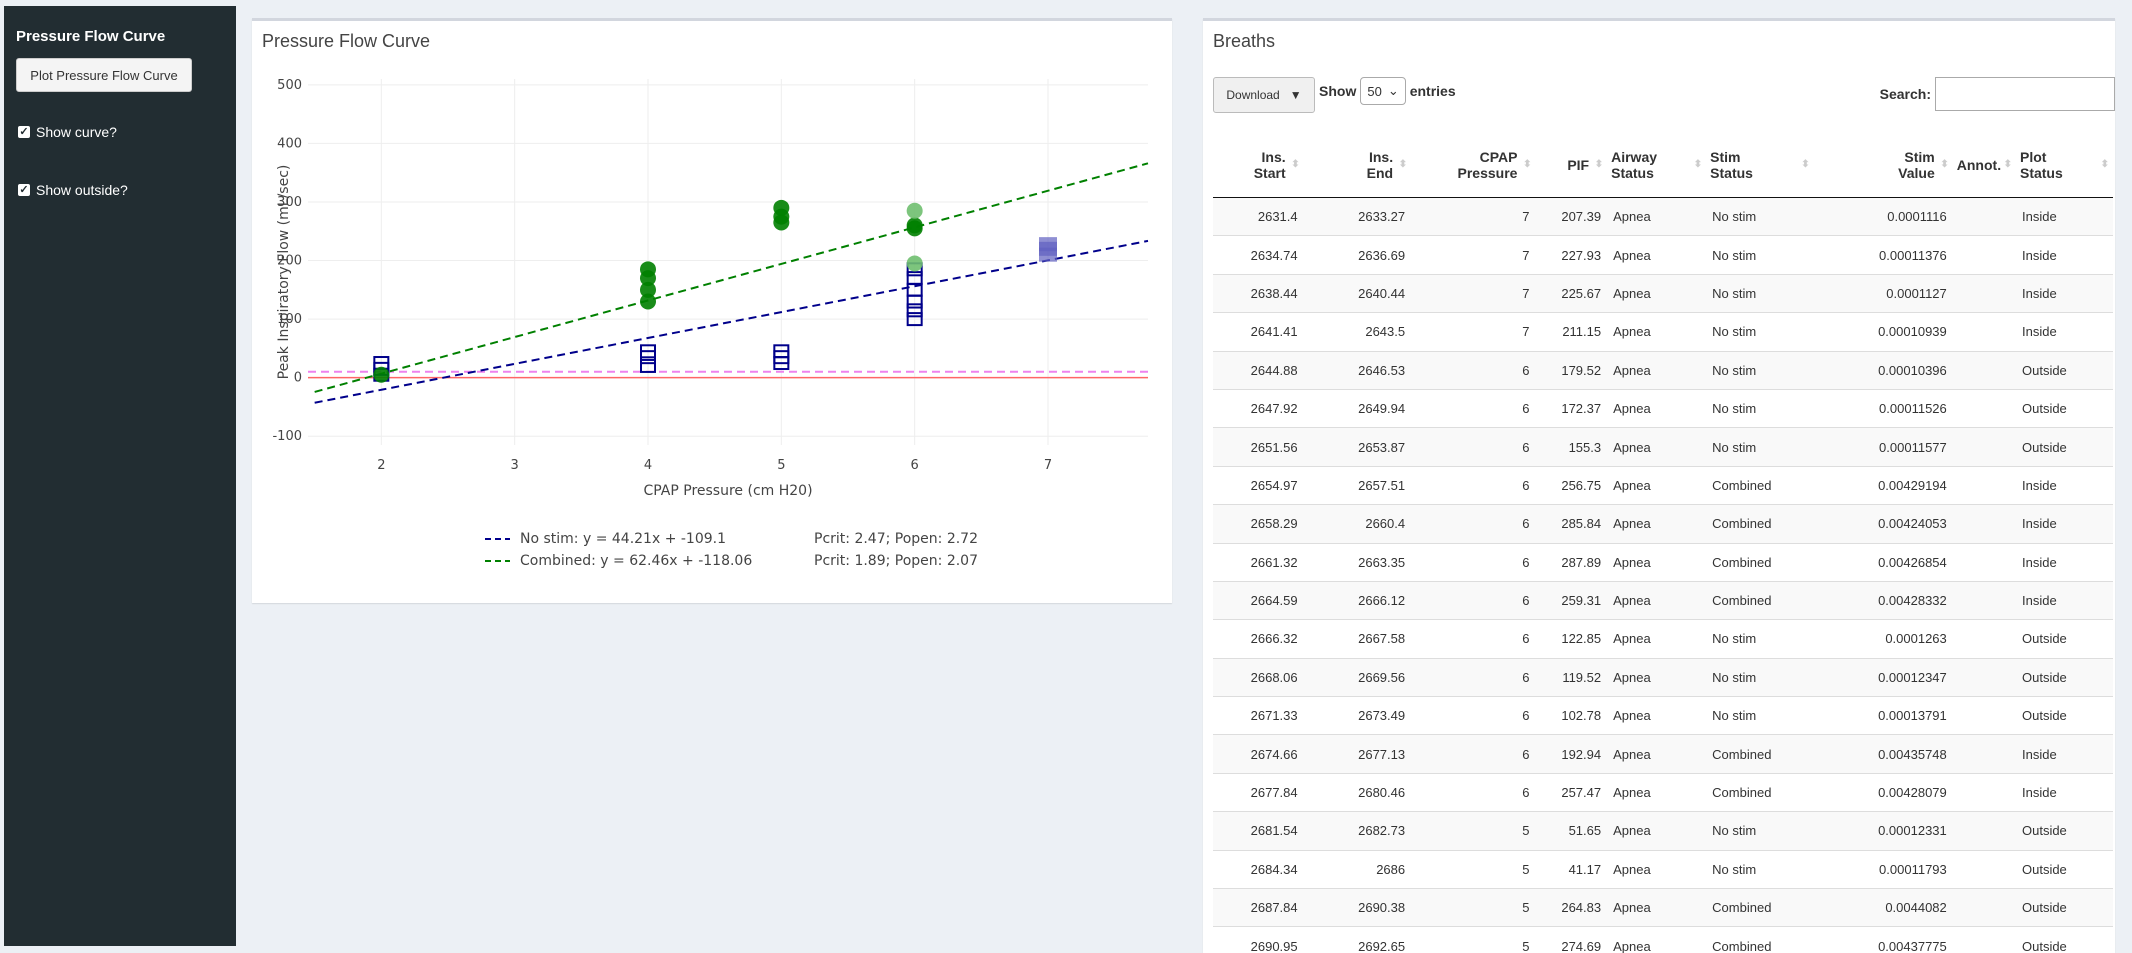 Image resolution: width=2132 pixels, height=953 pixels. I want to click on column-header: Ins. Start⬍, so click(1258, 165).